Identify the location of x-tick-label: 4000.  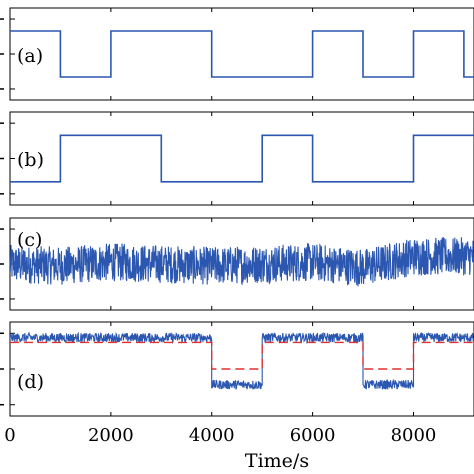
(212, 435).